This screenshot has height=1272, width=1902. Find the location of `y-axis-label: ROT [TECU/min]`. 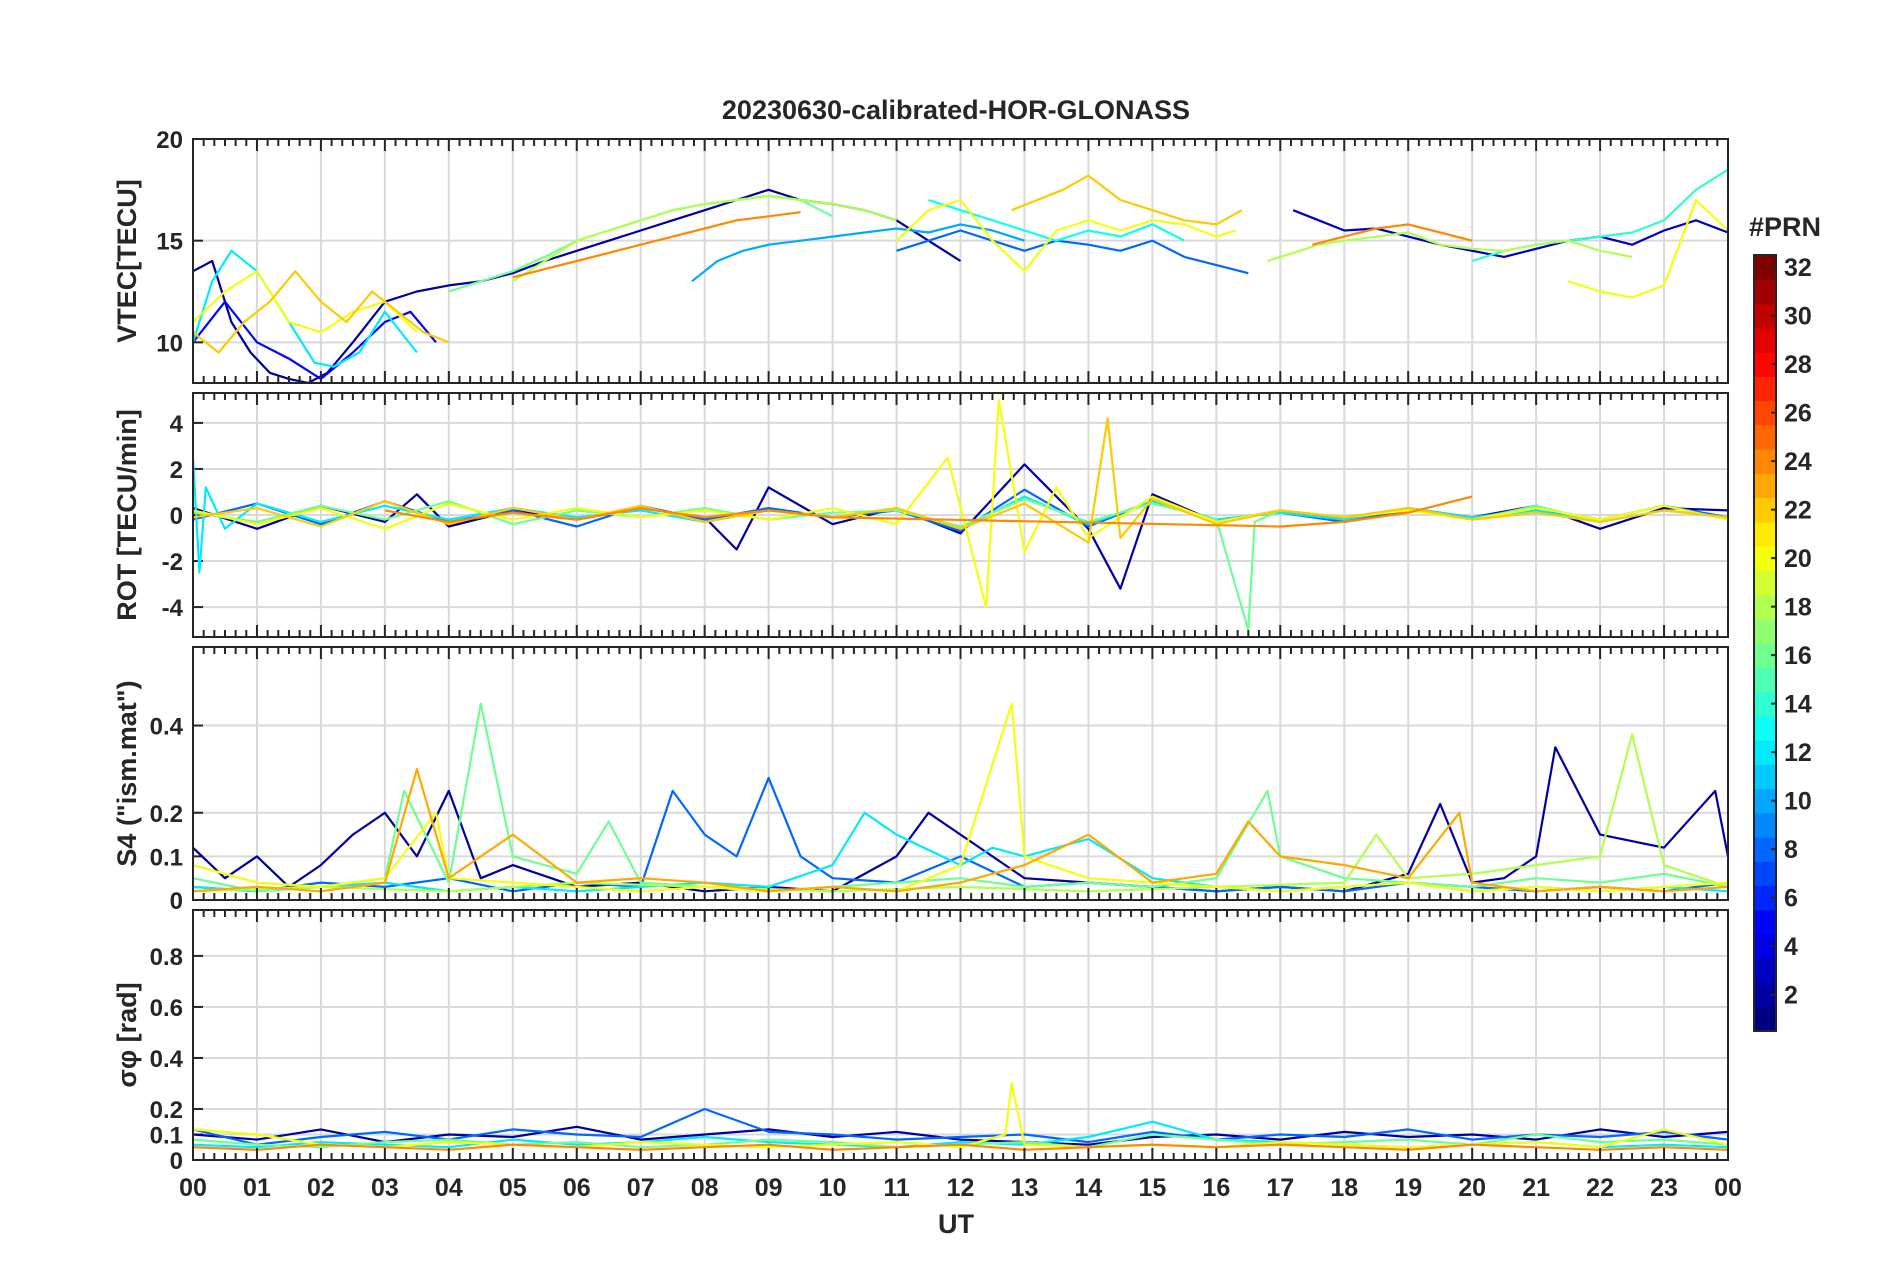

y-axis-label: ROT [TECU/min] is located at coordinates (127, 514).